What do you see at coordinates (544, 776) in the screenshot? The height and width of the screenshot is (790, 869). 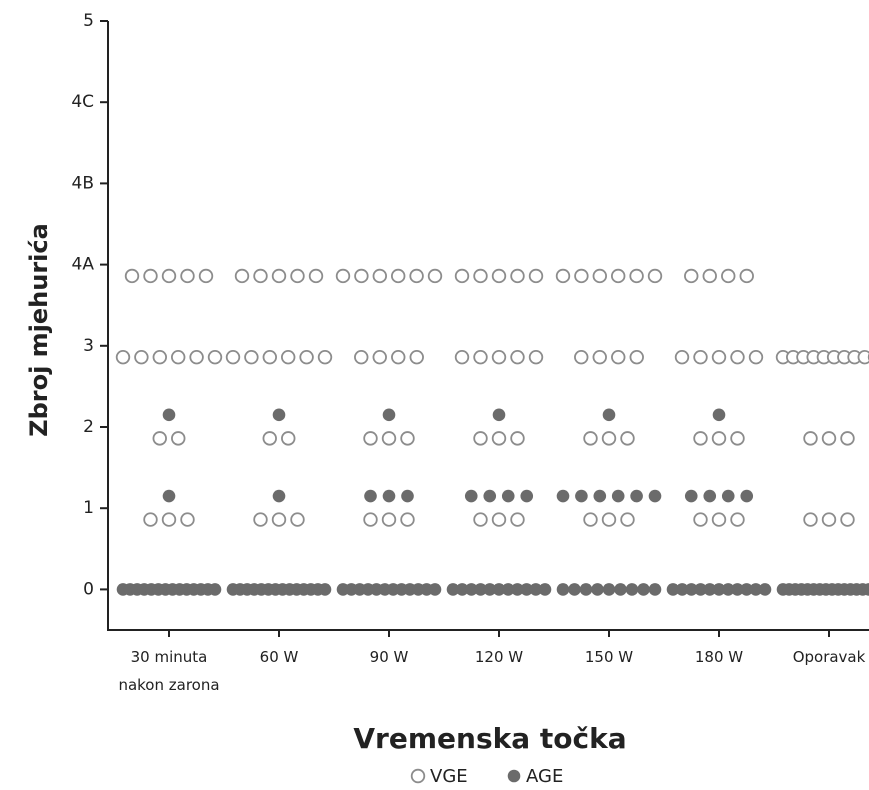 I see `legend-label: AGE` at bounding box center [544, 776].